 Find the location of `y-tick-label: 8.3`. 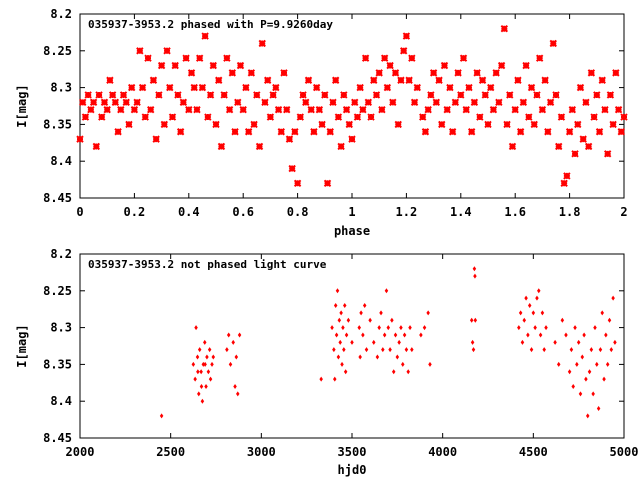

y-tick-label: 8.3 is located at coordinates (61, 88).